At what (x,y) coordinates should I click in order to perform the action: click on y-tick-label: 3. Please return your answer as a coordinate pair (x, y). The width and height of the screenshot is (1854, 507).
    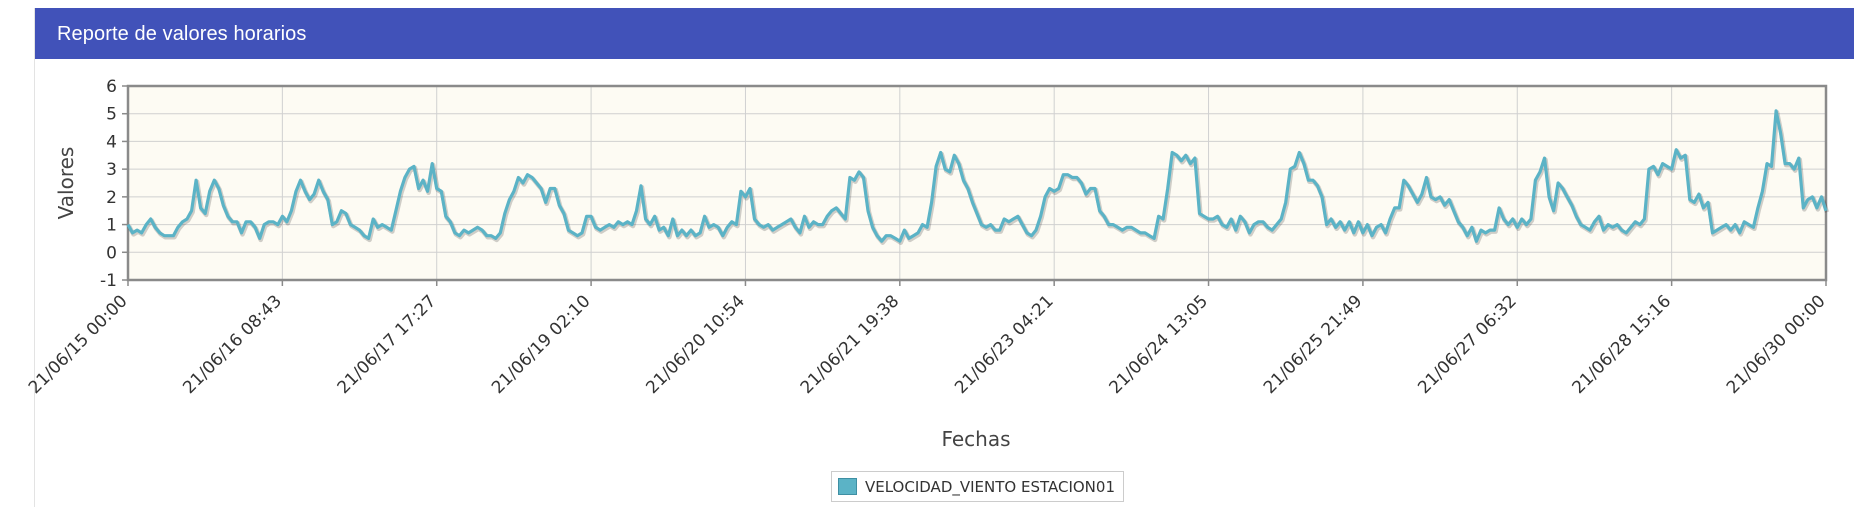
    Looking at the image, I should click on (111, 170).